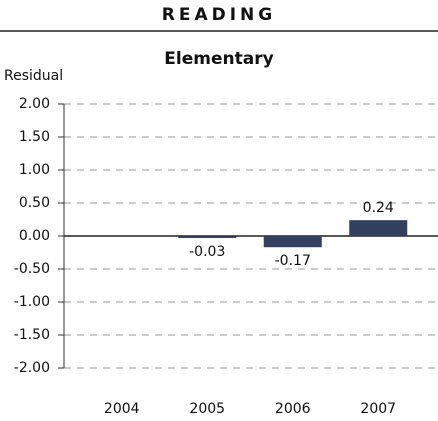  Describe the element at coordinates (34, 236) in the screenshot. I see `y-tick-label: 0.00` at that location.